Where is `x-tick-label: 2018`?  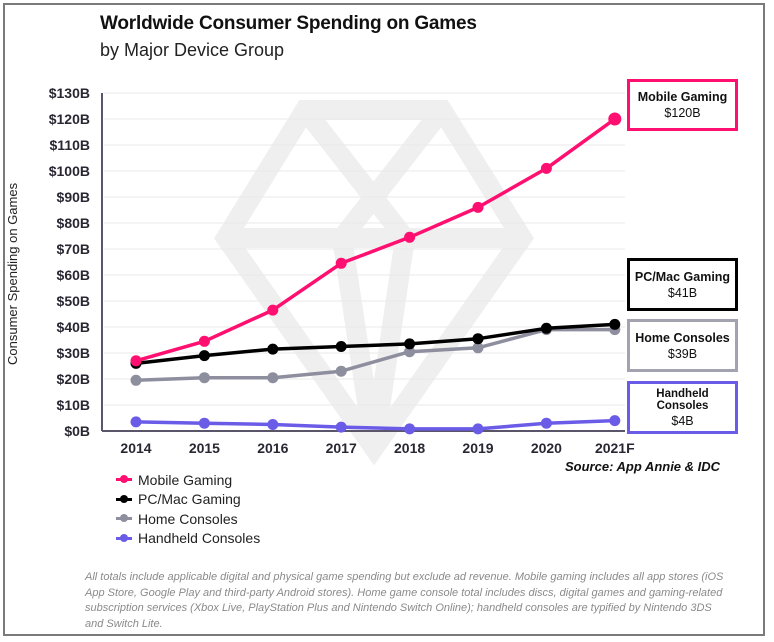 x-tick-label: 2018 is located at coordinates (409, 448).